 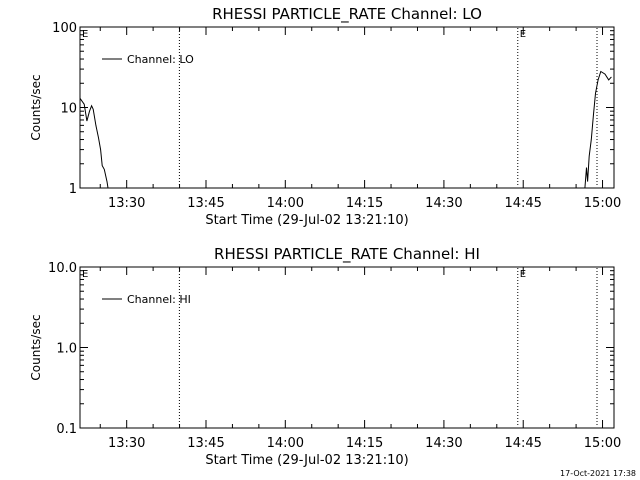 What do you see at coordinates (160, 59) in the screenshot?
I see `panel-1-legend-label: Channel: LO` at bounding box center [160, 59].